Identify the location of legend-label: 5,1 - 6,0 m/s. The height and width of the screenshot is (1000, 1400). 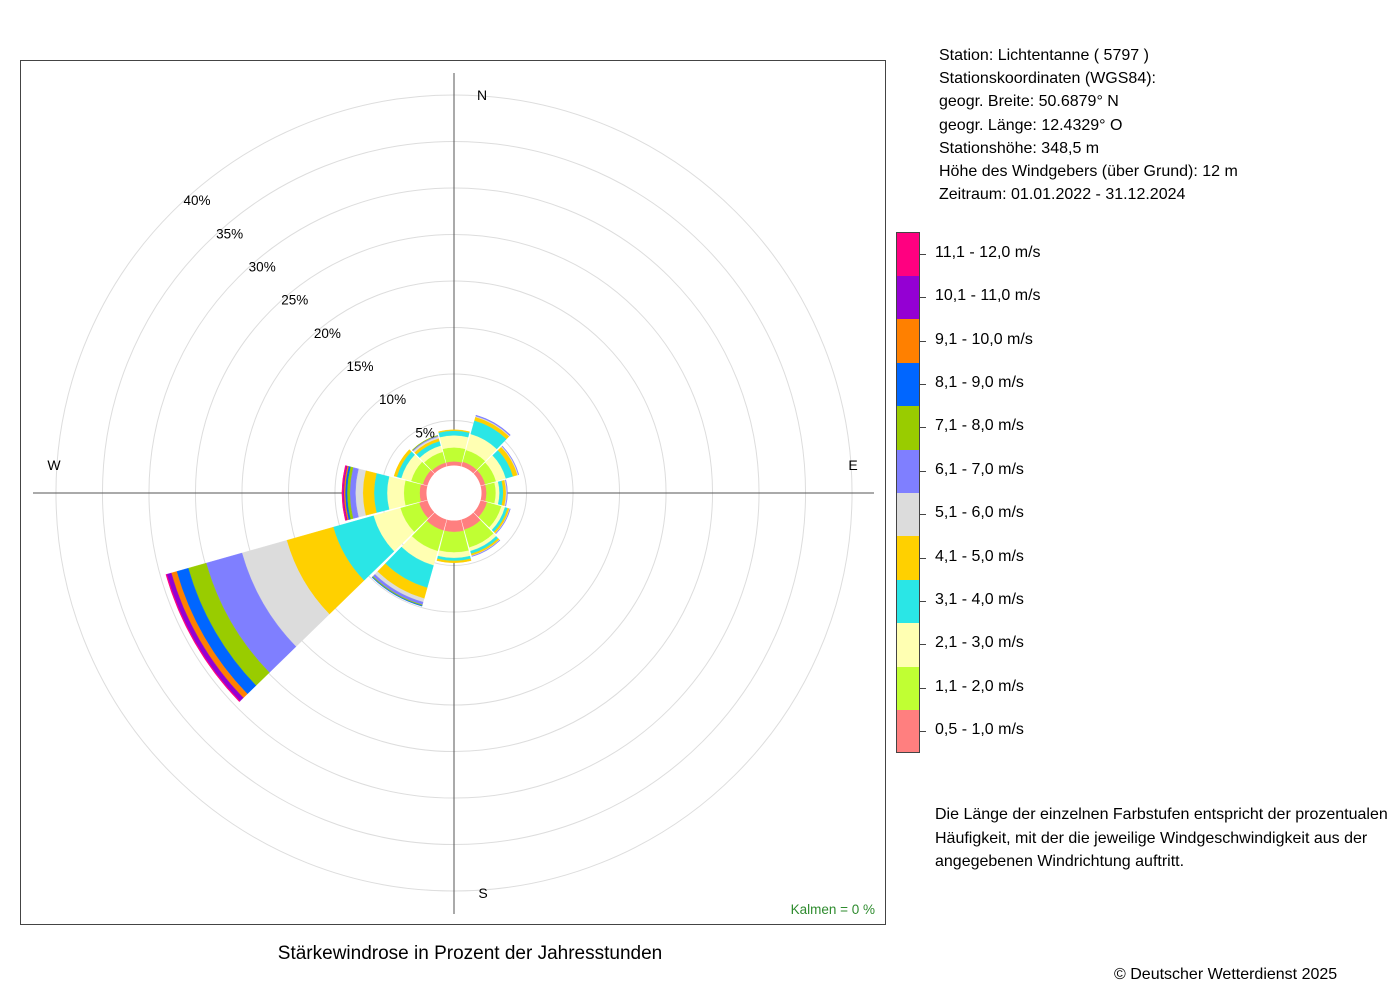
(979, 513).